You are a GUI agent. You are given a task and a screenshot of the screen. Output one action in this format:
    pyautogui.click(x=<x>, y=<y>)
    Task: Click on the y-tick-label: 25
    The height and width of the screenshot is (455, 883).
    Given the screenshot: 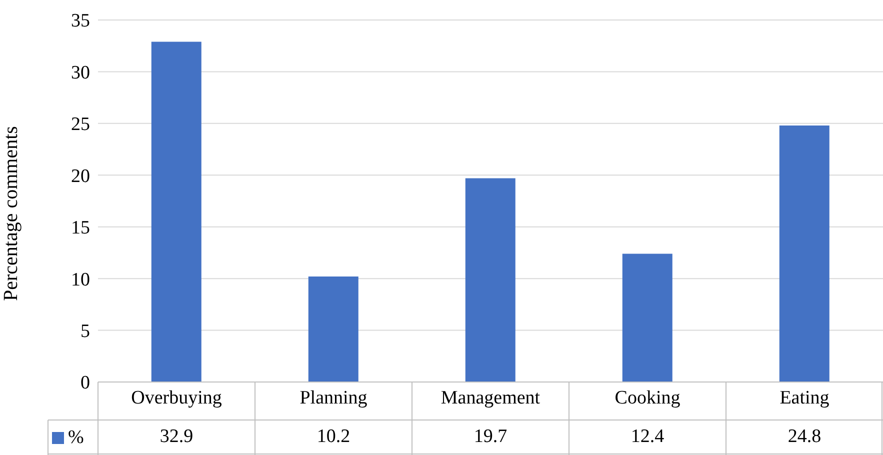 What is the action you would take?
    pyautogui.click(x=80, y=125)
    